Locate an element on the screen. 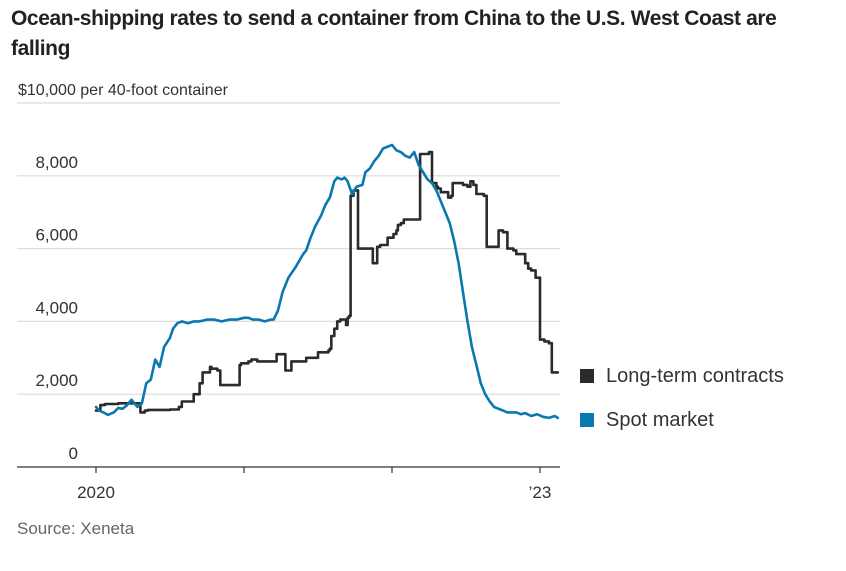 This screenshot has height=571, width=846. legend-swatch-spot-market is located at coordinates (587, 420).